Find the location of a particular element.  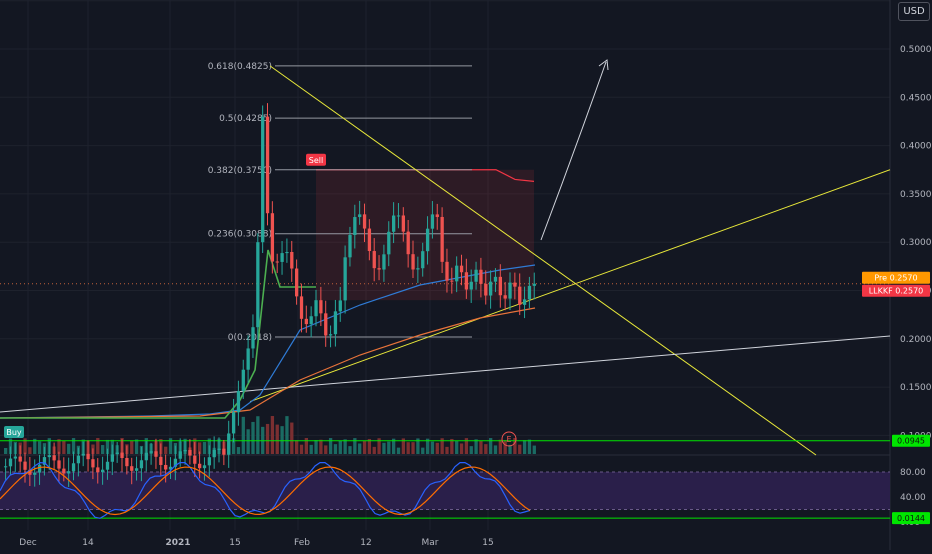

oscillator-tick-label: 80.00 is located at coordinates (913, 473).